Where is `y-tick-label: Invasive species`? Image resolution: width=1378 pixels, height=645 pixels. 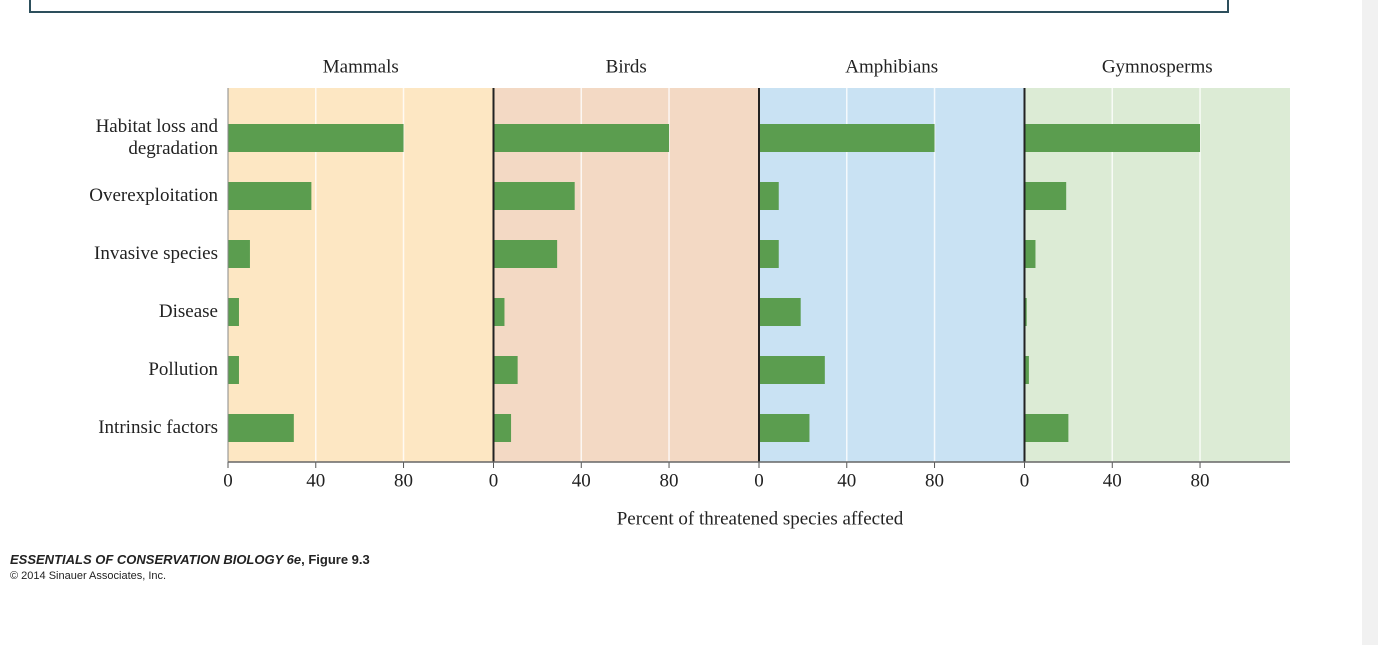 y-tick-label: Invasive species is located at coordinates (156, 253).